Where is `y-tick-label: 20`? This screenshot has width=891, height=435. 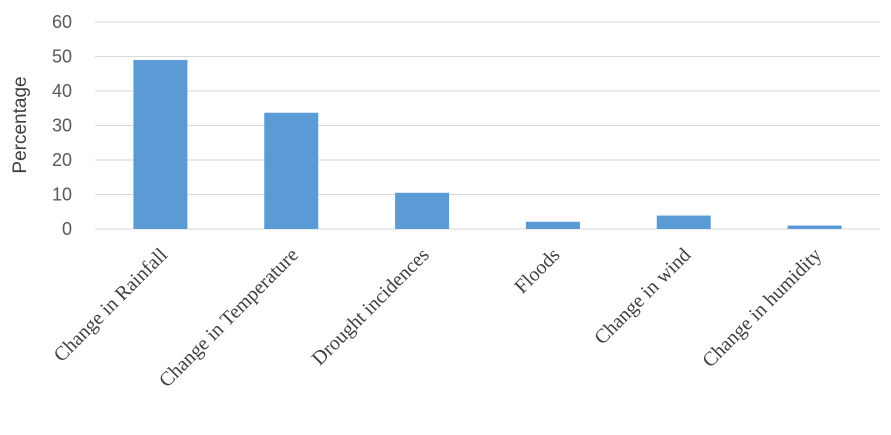
y-tick-label: 20 is located at coordinates (62, 160).